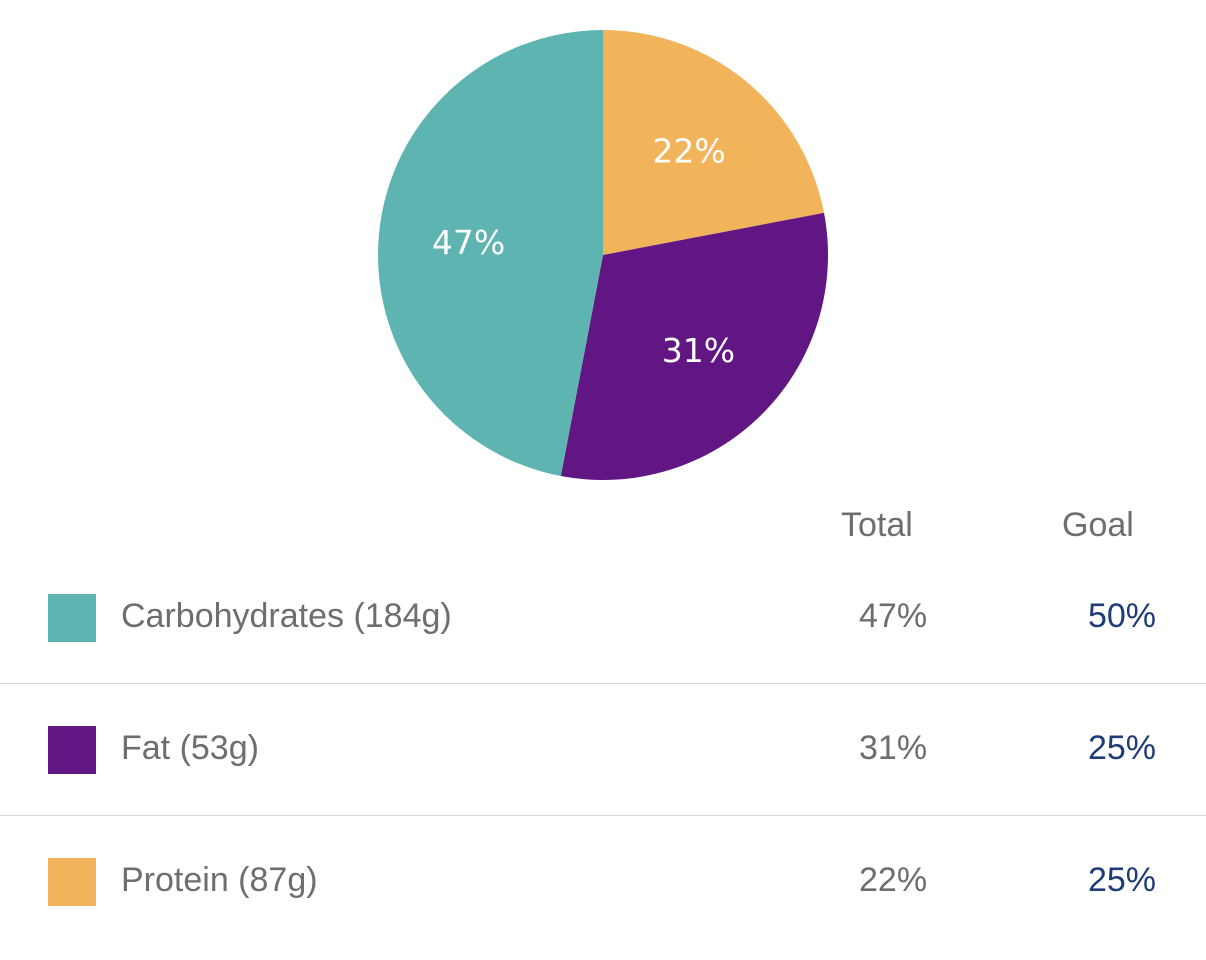  Describe the element at coordinates (72, 882) in the screenshot. I see `protein-color-swatch` at that location.